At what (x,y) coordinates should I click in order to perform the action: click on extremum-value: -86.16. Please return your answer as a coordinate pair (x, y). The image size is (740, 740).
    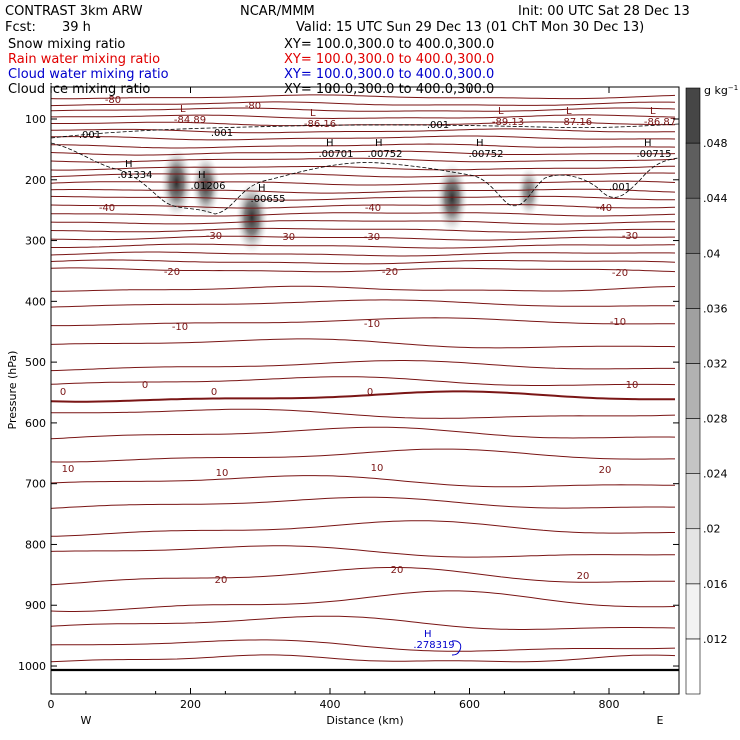
    Looking at the image, I should click on (320, 124).